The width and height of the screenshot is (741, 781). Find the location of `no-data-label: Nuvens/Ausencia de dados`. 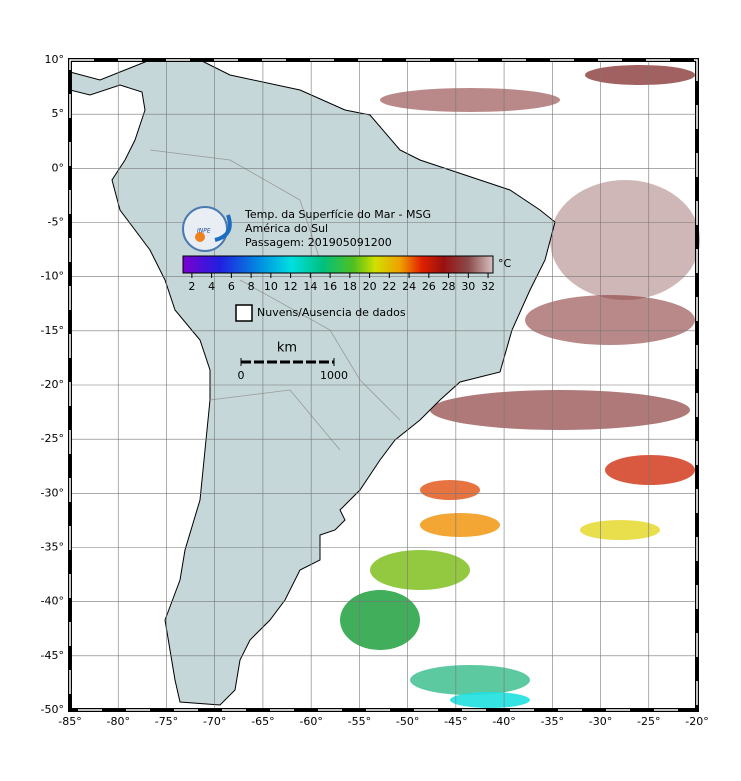

no-data-label: Nuvens/Ausencia de dados is located at coordinates (331, 312).